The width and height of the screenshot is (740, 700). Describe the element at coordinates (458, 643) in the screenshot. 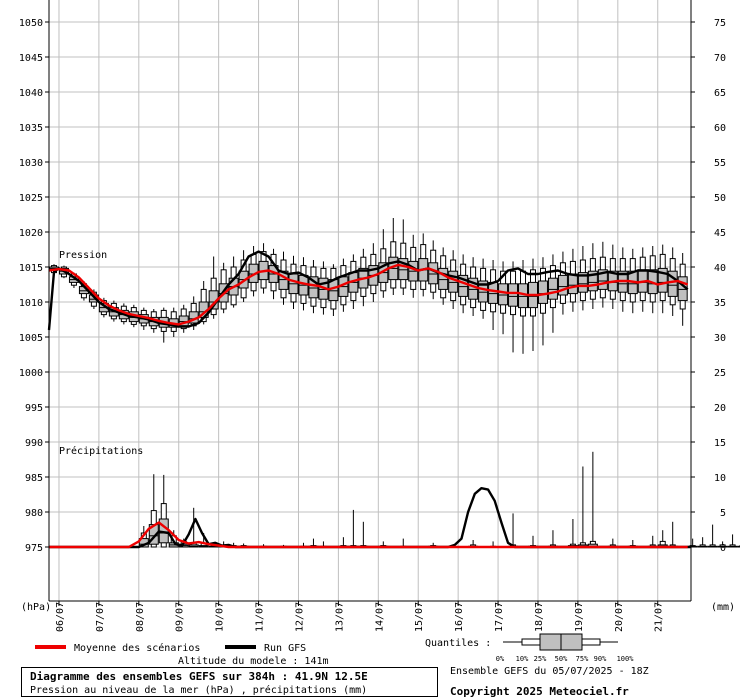

I see `quantiles-title: Quantiles :` at that location.